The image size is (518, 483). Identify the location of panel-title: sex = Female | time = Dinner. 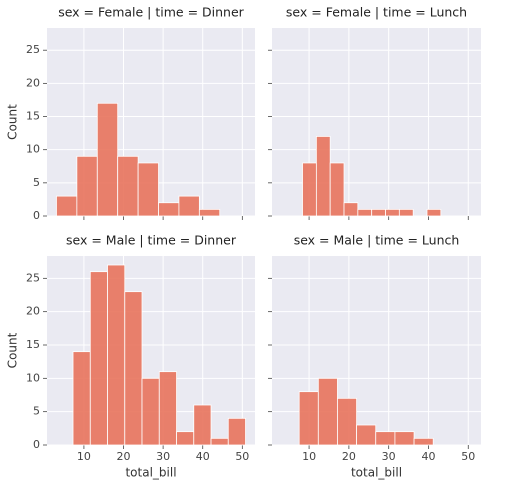
(151, 12).